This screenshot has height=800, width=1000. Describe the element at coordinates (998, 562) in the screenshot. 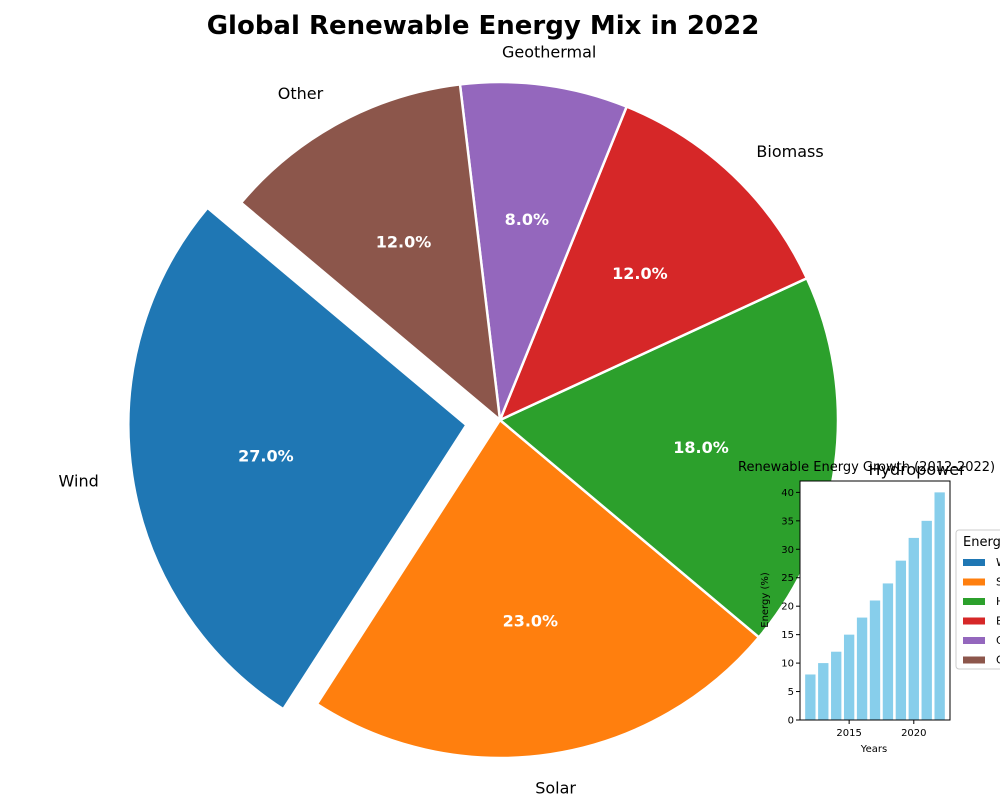

I see `legend-entry-0: W` at that location.